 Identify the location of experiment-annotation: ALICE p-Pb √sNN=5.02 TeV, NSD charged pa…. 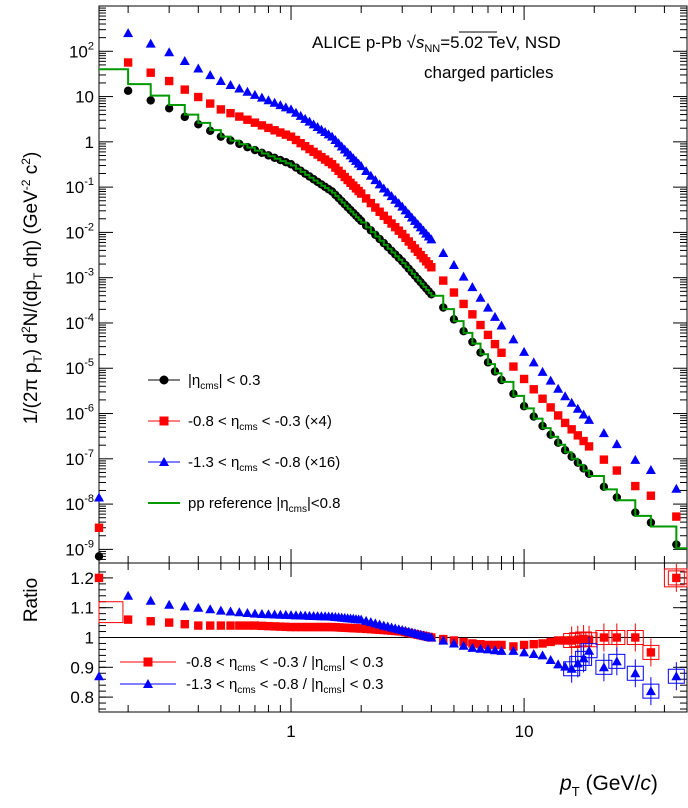
(436, 56).